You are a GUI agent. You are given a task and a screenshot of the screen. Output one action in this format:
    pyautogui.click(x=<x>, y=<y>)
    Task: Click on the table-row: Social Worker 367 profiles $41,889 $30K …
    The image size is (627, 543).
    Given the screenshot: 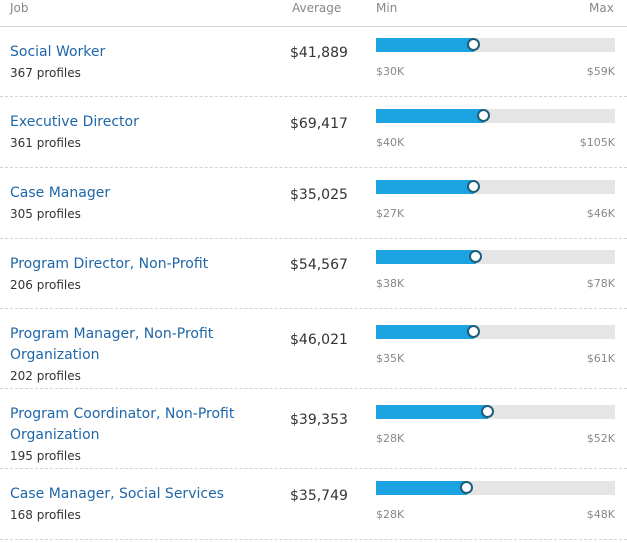 What is the action you would take?
    pyautogui.click(x=313, y=62)
    